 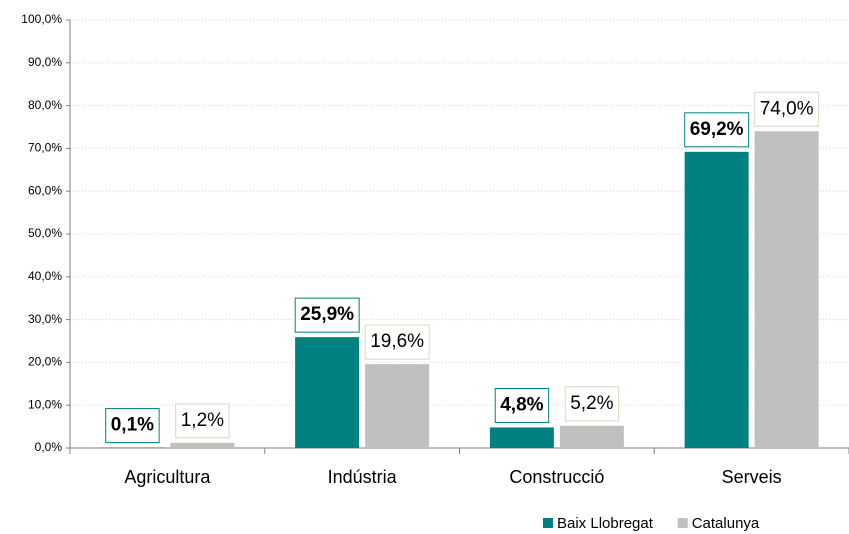 I want to click on y-tick-label: 20,0%, so click(x=45, y=362).